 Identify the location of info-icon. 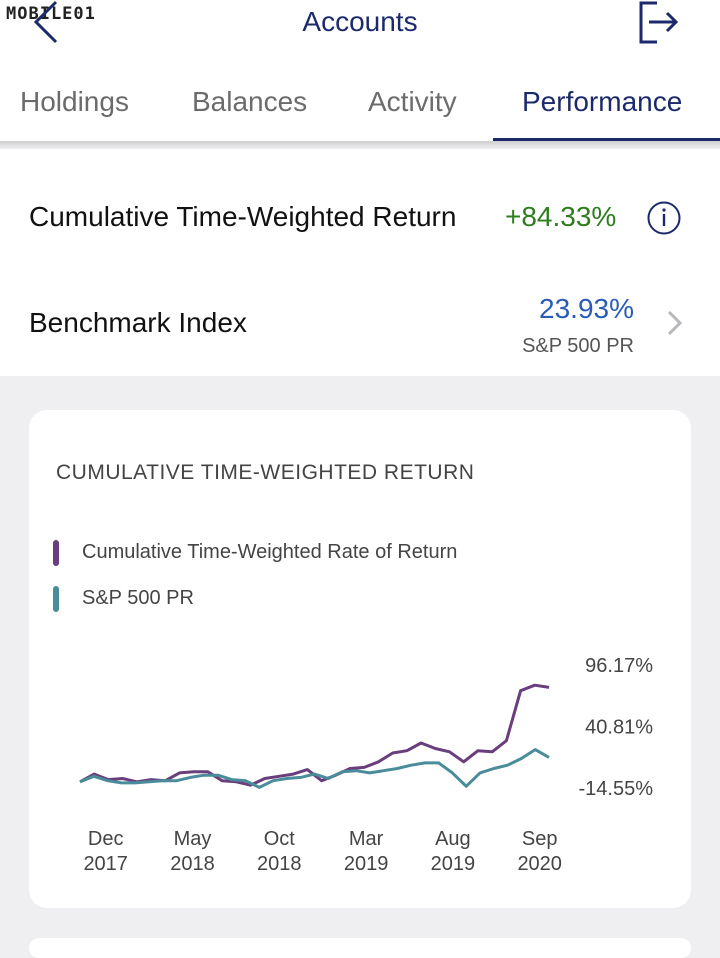
(664, 218).